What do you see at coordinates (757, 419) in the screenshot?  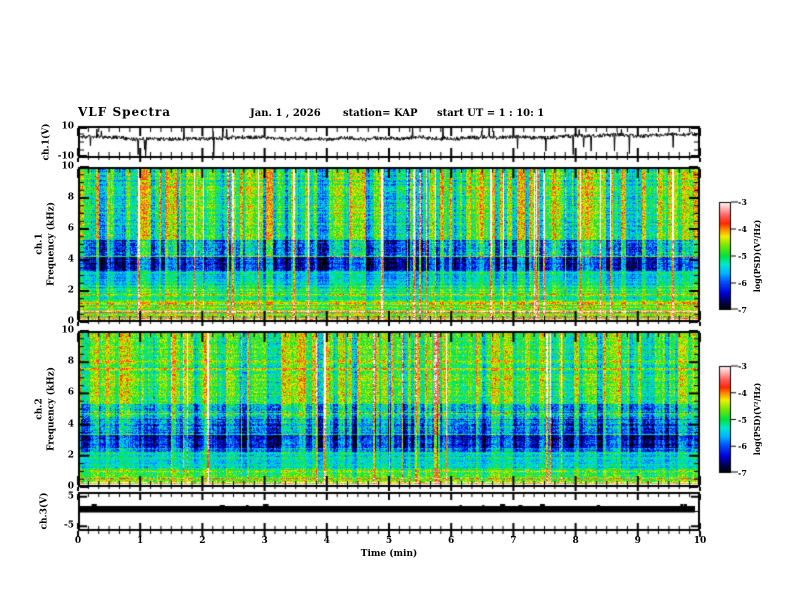 I see `colorbar2-label: log(PSD)(V²/Hz)` at bounding box center [757, 419].